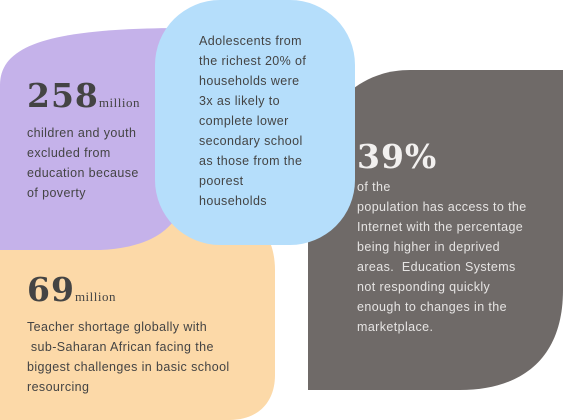  I want to click on stat-value: 69, so click(51, 289).